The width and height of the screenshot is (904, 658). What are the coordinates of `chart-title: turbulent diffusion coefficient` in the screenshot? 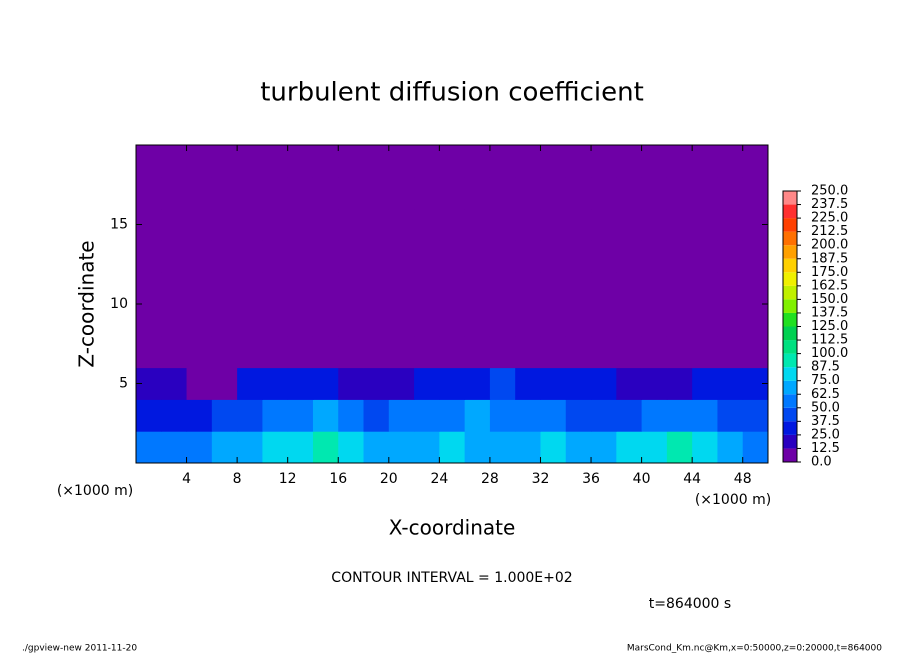 It's located at (452, 93).